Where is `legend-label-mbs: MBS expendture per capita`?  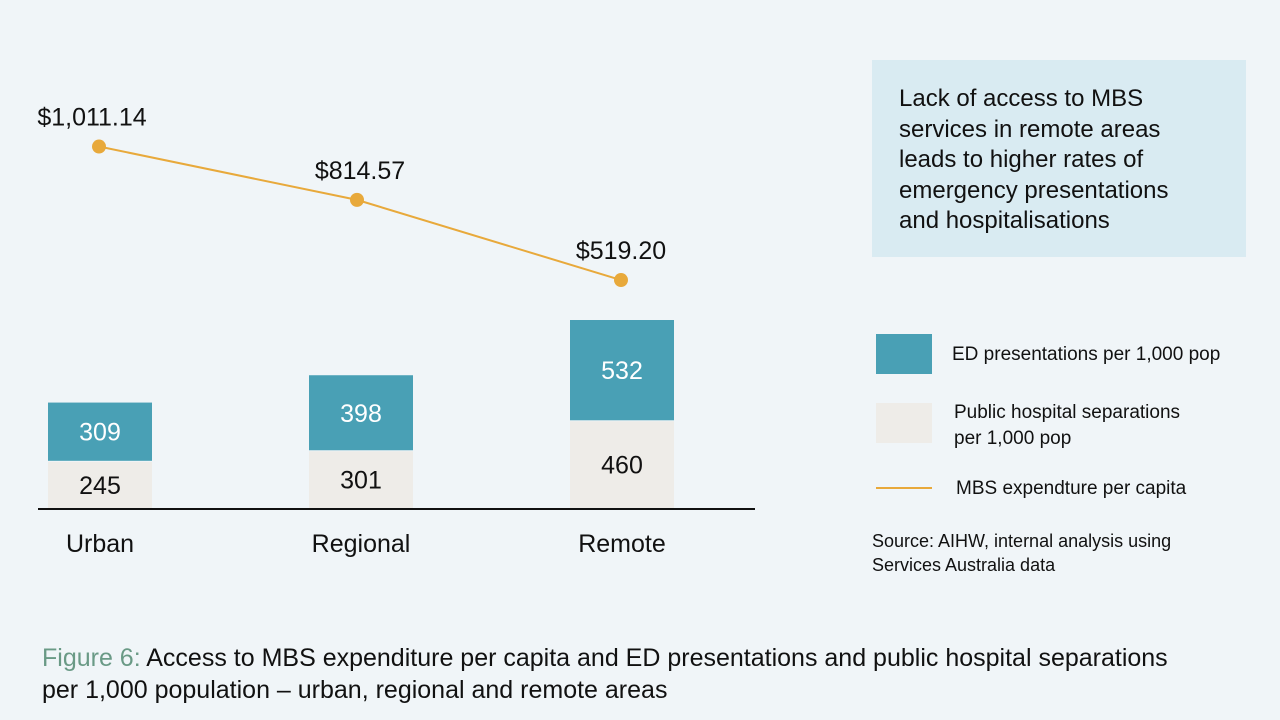 legend-label-mbs: MBS expendture per capita is located at coordinates (1071, 488).